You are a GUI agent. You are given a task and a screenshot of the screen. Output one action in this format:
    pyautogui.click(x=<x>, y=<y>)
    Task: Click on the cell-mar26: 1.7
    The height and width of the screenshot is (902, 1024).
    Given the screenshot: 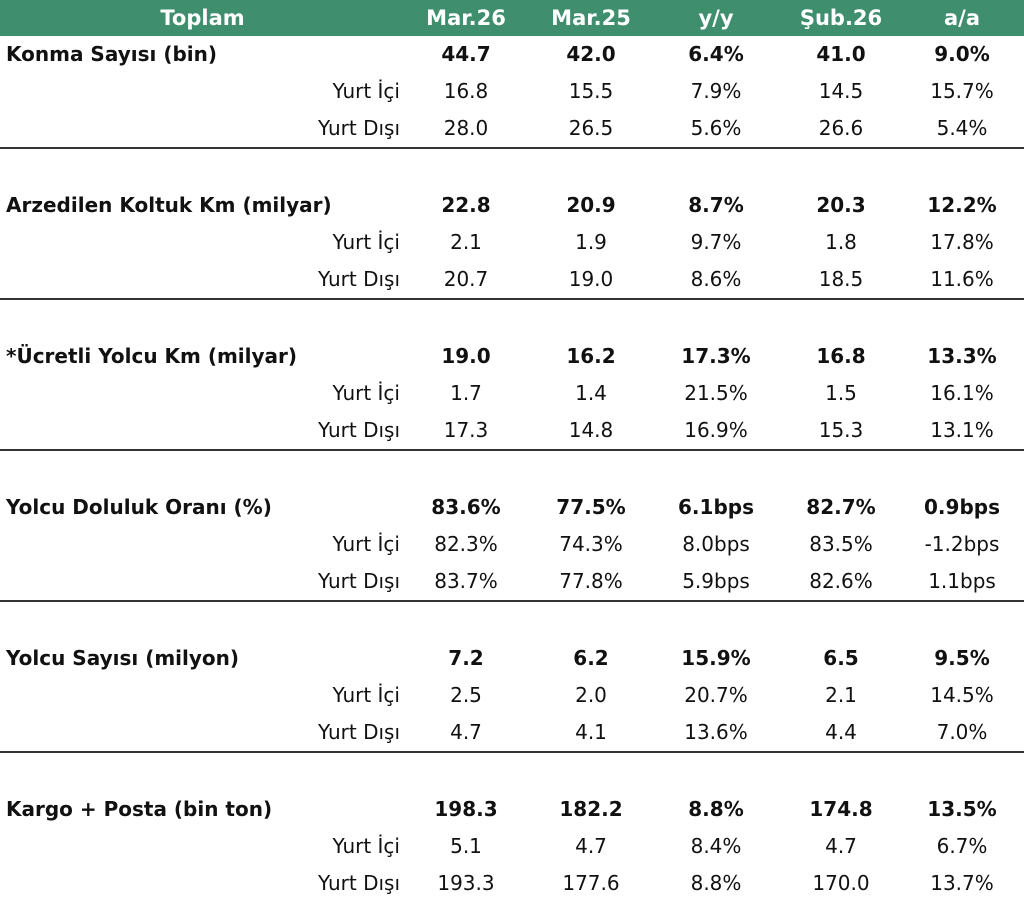 What is the action you would take?
    pyautogui.click(x=466, y=393)
    